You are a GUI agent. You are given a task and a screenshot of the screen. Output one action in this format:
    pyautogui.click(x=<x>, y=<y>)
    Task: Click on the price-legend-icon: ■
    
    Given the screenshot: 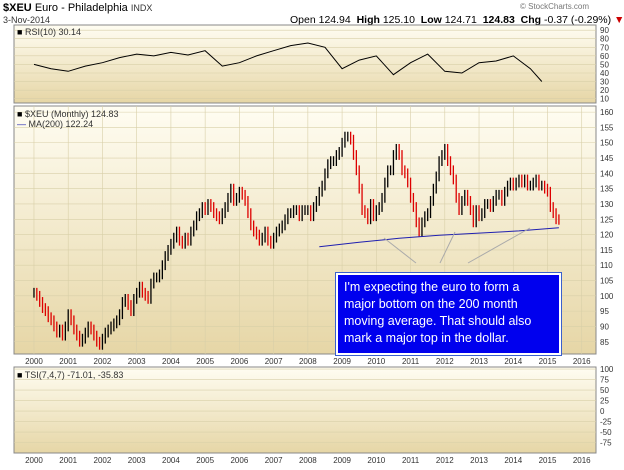 What is the action you would take?
    pyautogui.click(x=20, y=114)
    